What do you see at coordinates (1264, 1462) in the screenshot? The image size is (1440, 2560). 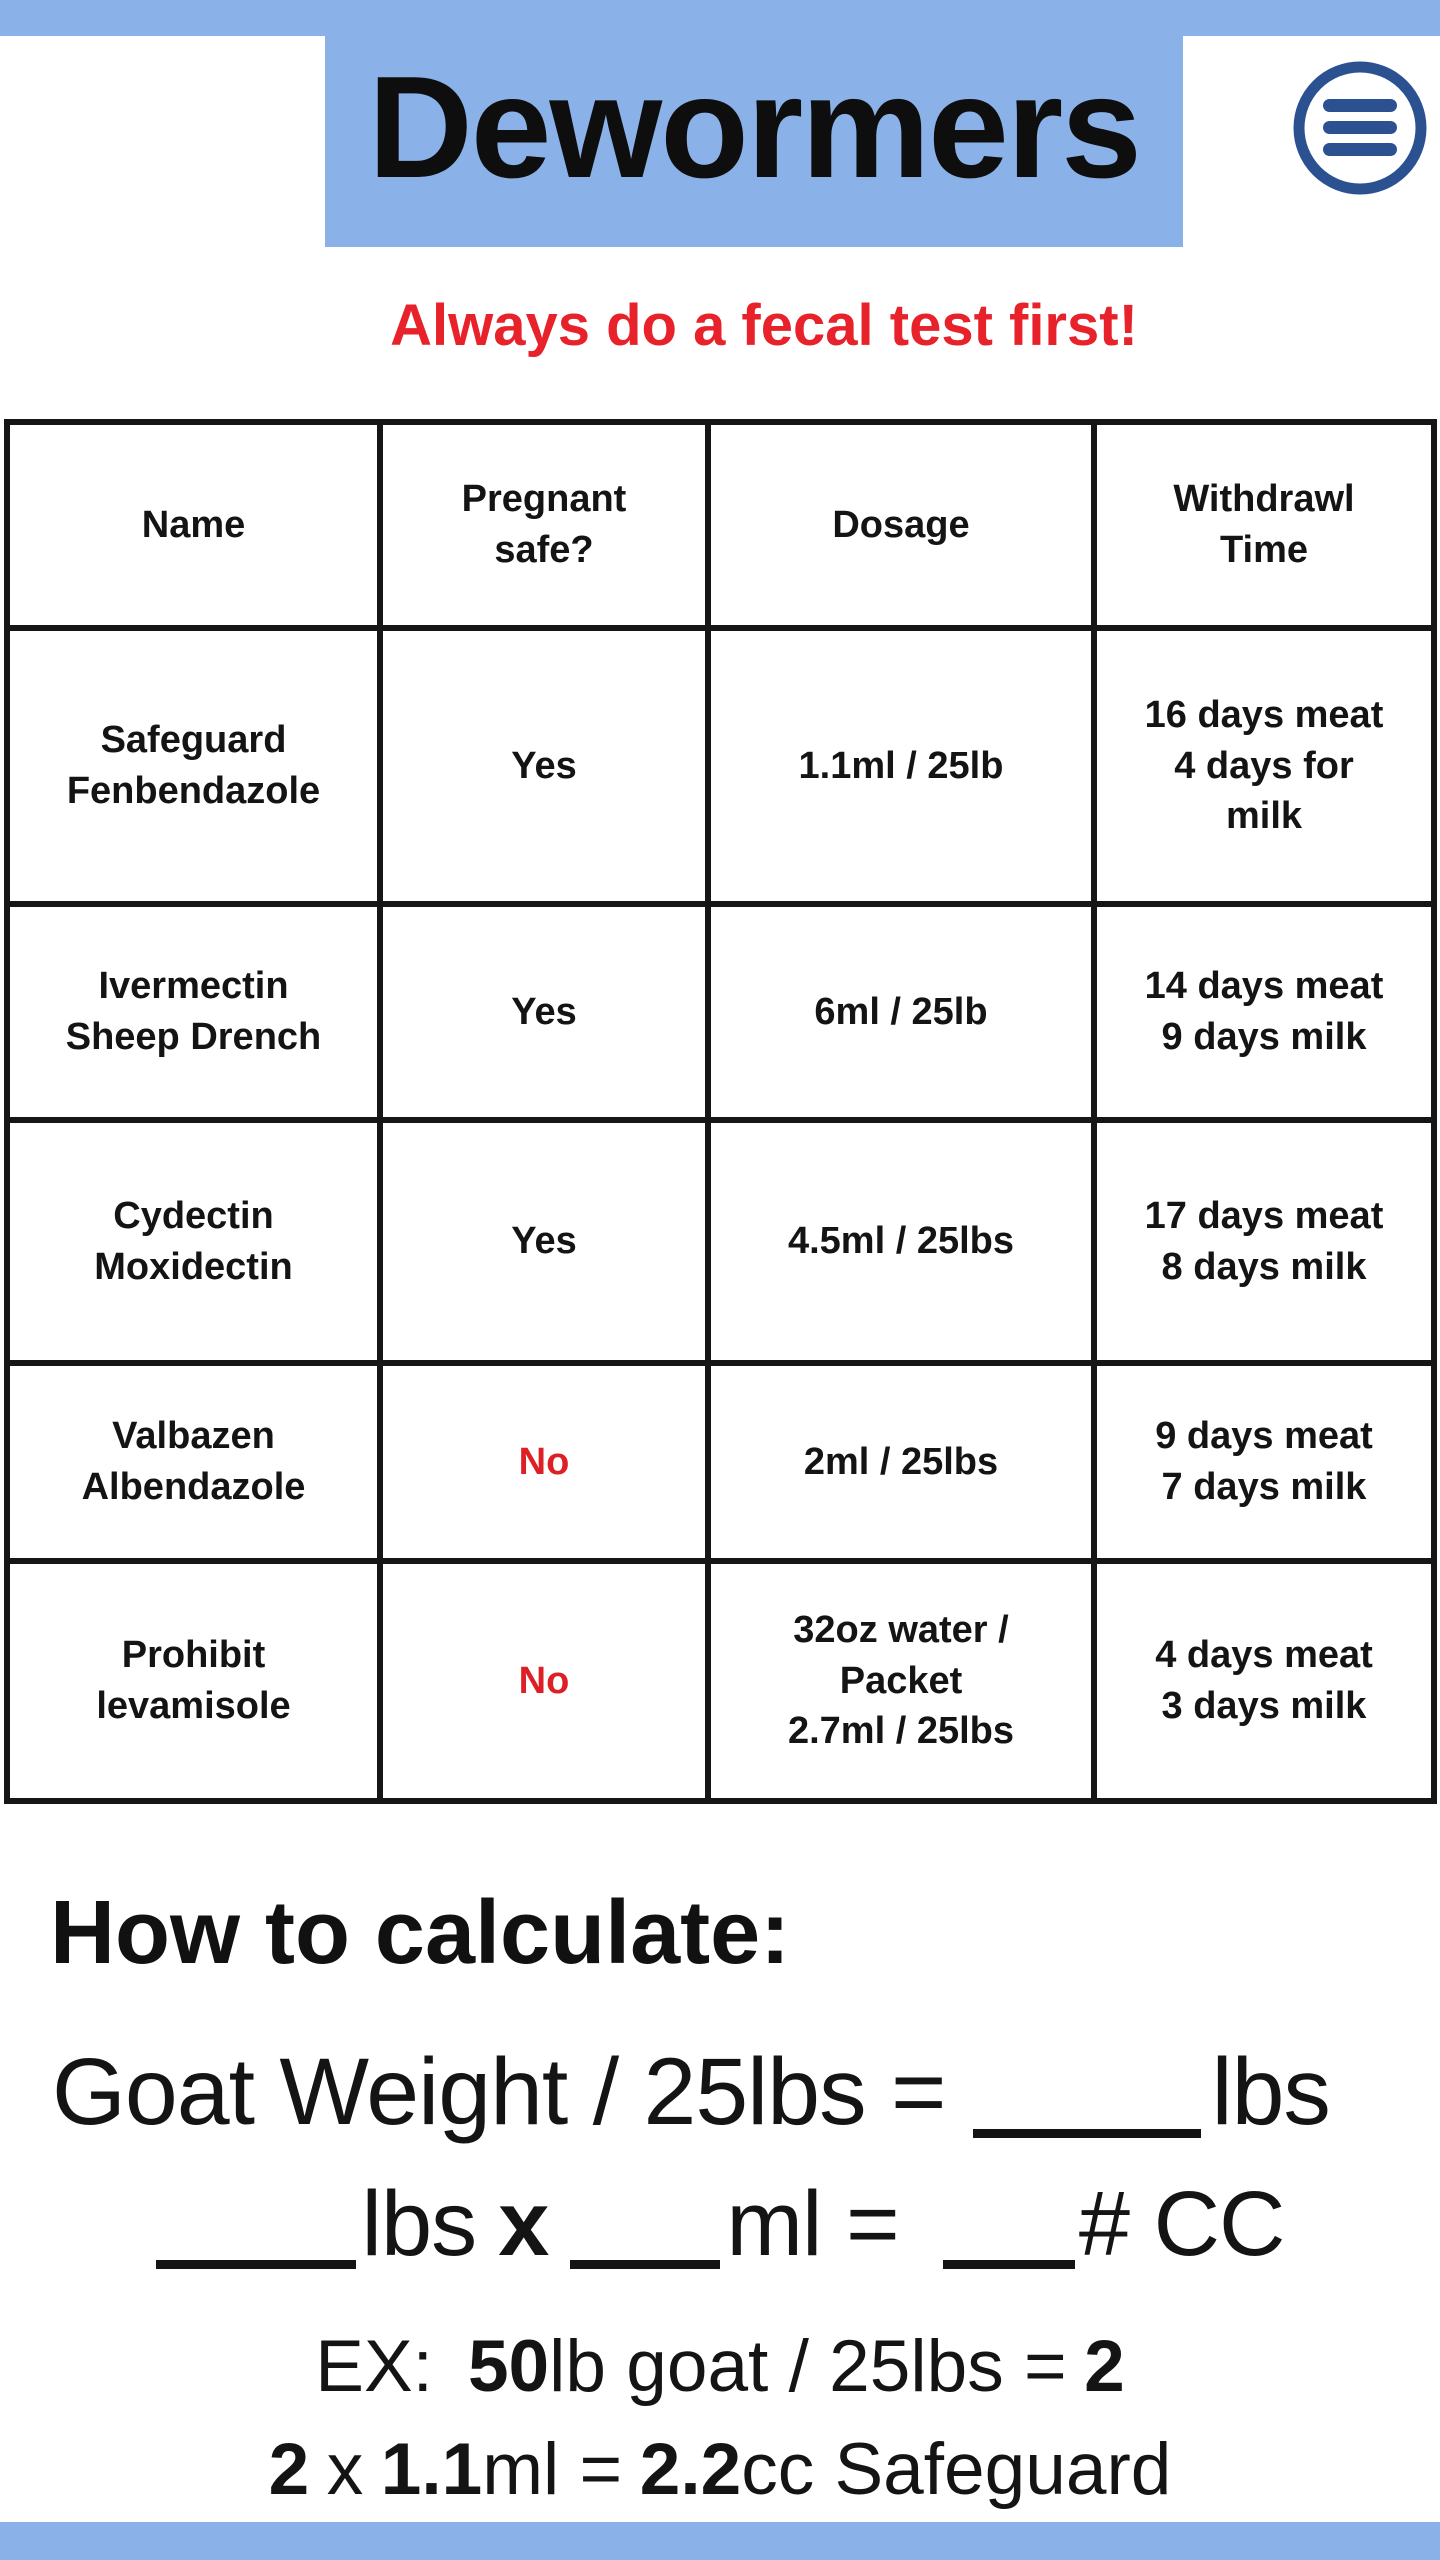 I see `table-row-4-withdrawal: 9 days meat 7 days milk` at bounding box center [1264, 1462].